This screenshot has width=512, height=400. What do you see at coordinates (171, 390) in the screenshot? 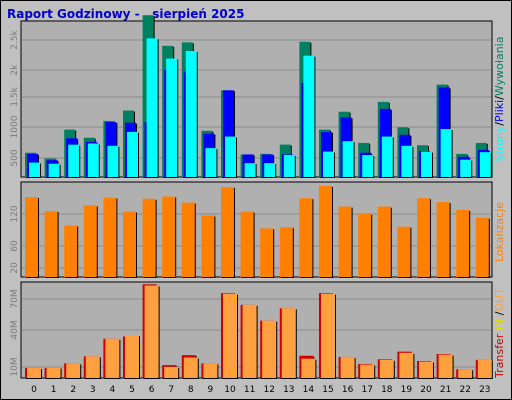
I see `hour-tick-label: 7` at bounding box center [171, 390].